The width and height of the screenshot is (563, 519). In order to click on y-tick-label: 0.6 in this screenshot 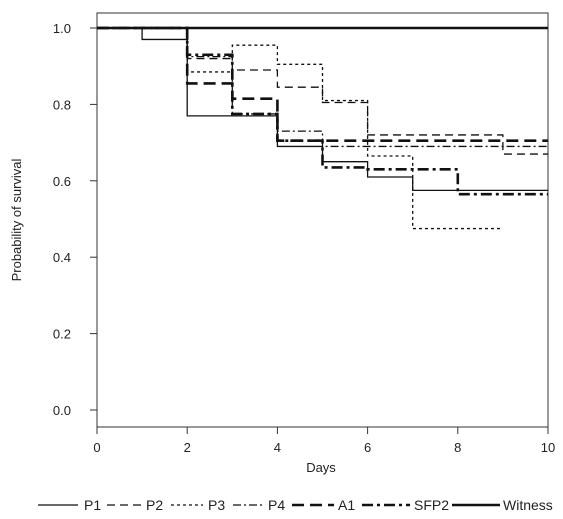, I will do `click(62, 181)`.